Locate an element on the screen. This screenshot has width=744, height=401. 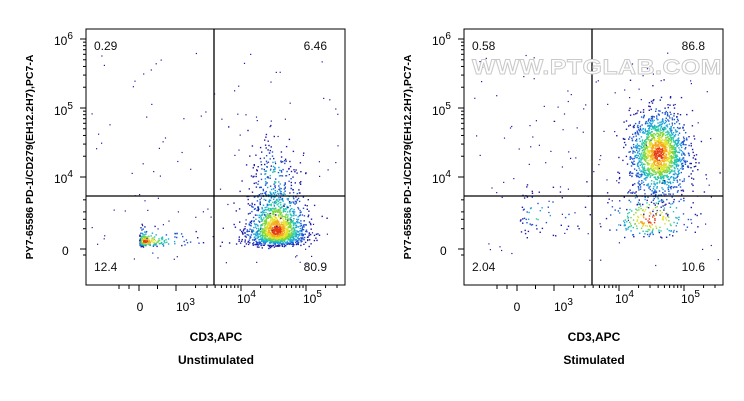
x-tick-label-1e5: 105 is located at coordinates (690, 297).